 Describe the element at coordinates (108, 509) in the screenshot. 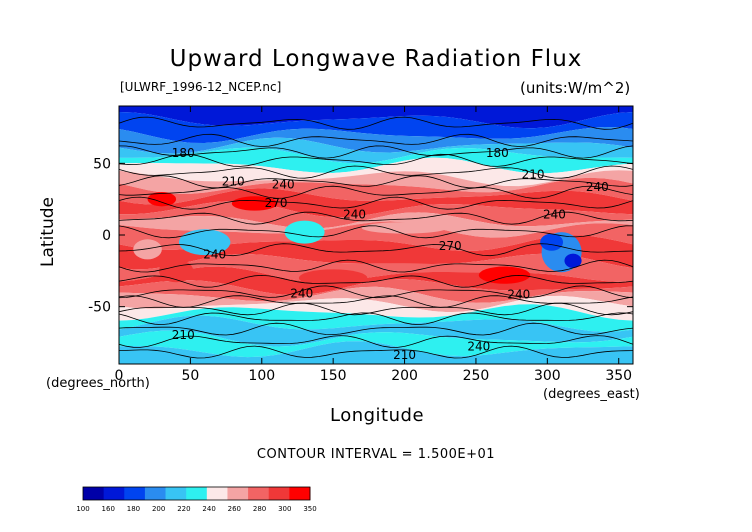

I see `colorbar-label: 160` at that location.